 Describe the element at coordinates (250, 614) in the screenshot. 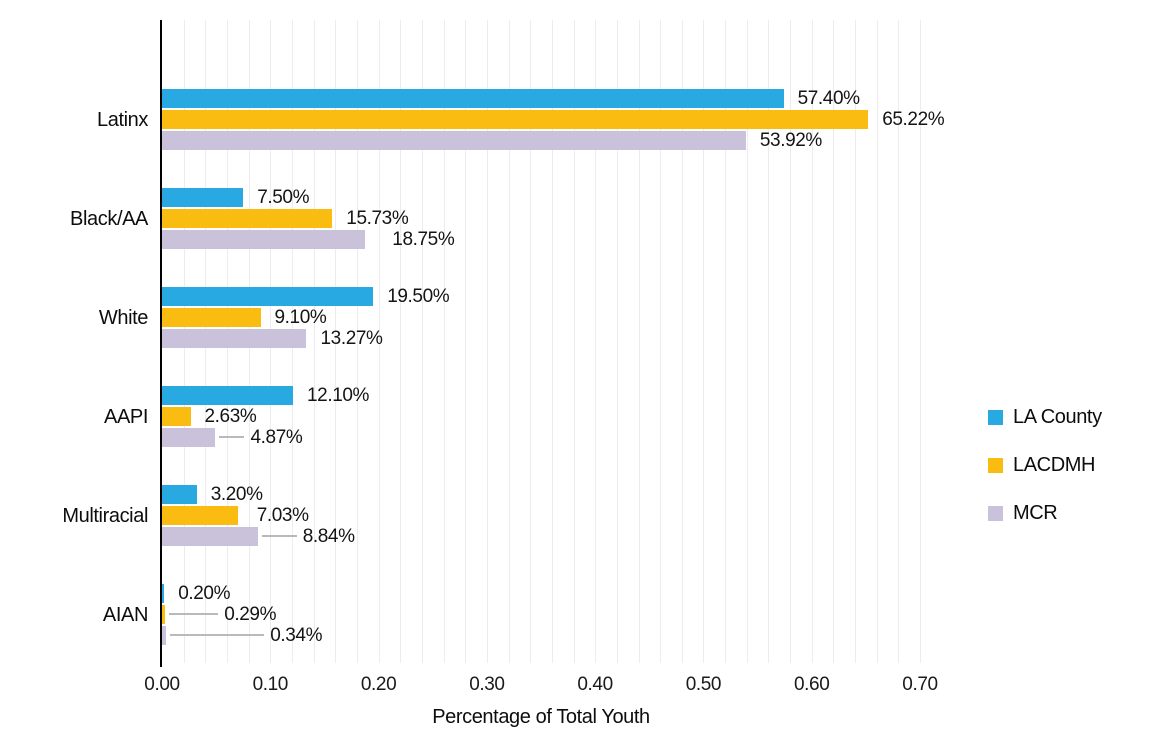

I see `data-label-lacdmh-aian: 0.29%` at that location.